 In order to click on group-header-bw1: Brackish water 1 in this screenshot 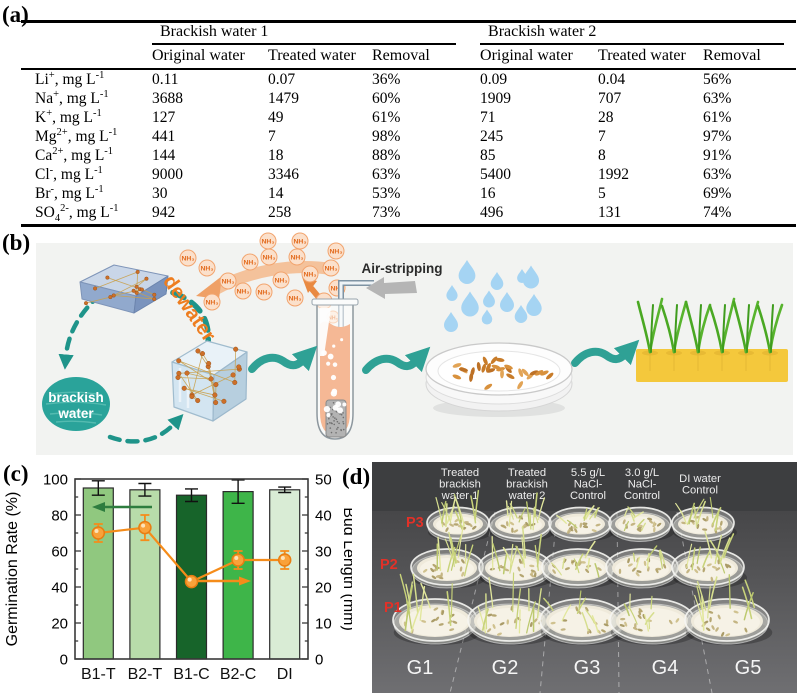, I will do `click(316, 33)`.